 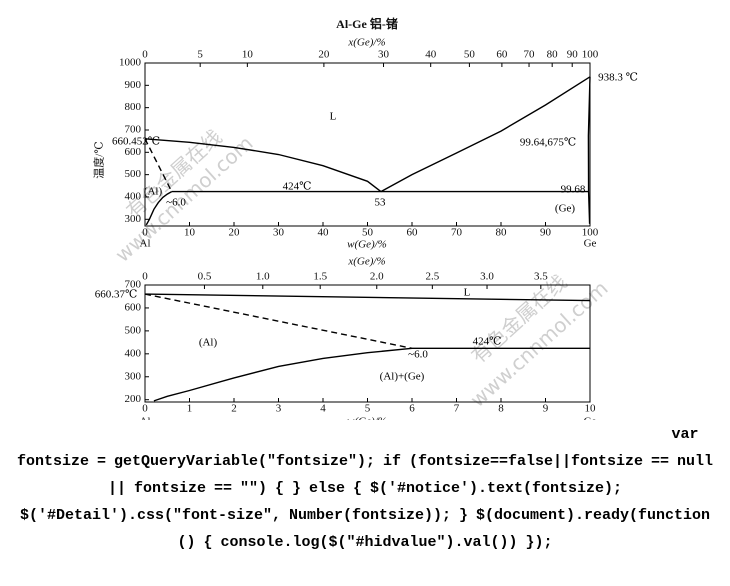 What do you see at coordinates (573, 190) in the screenshot?
I see `annotation: 99.68` at bounding box center [573, 190].